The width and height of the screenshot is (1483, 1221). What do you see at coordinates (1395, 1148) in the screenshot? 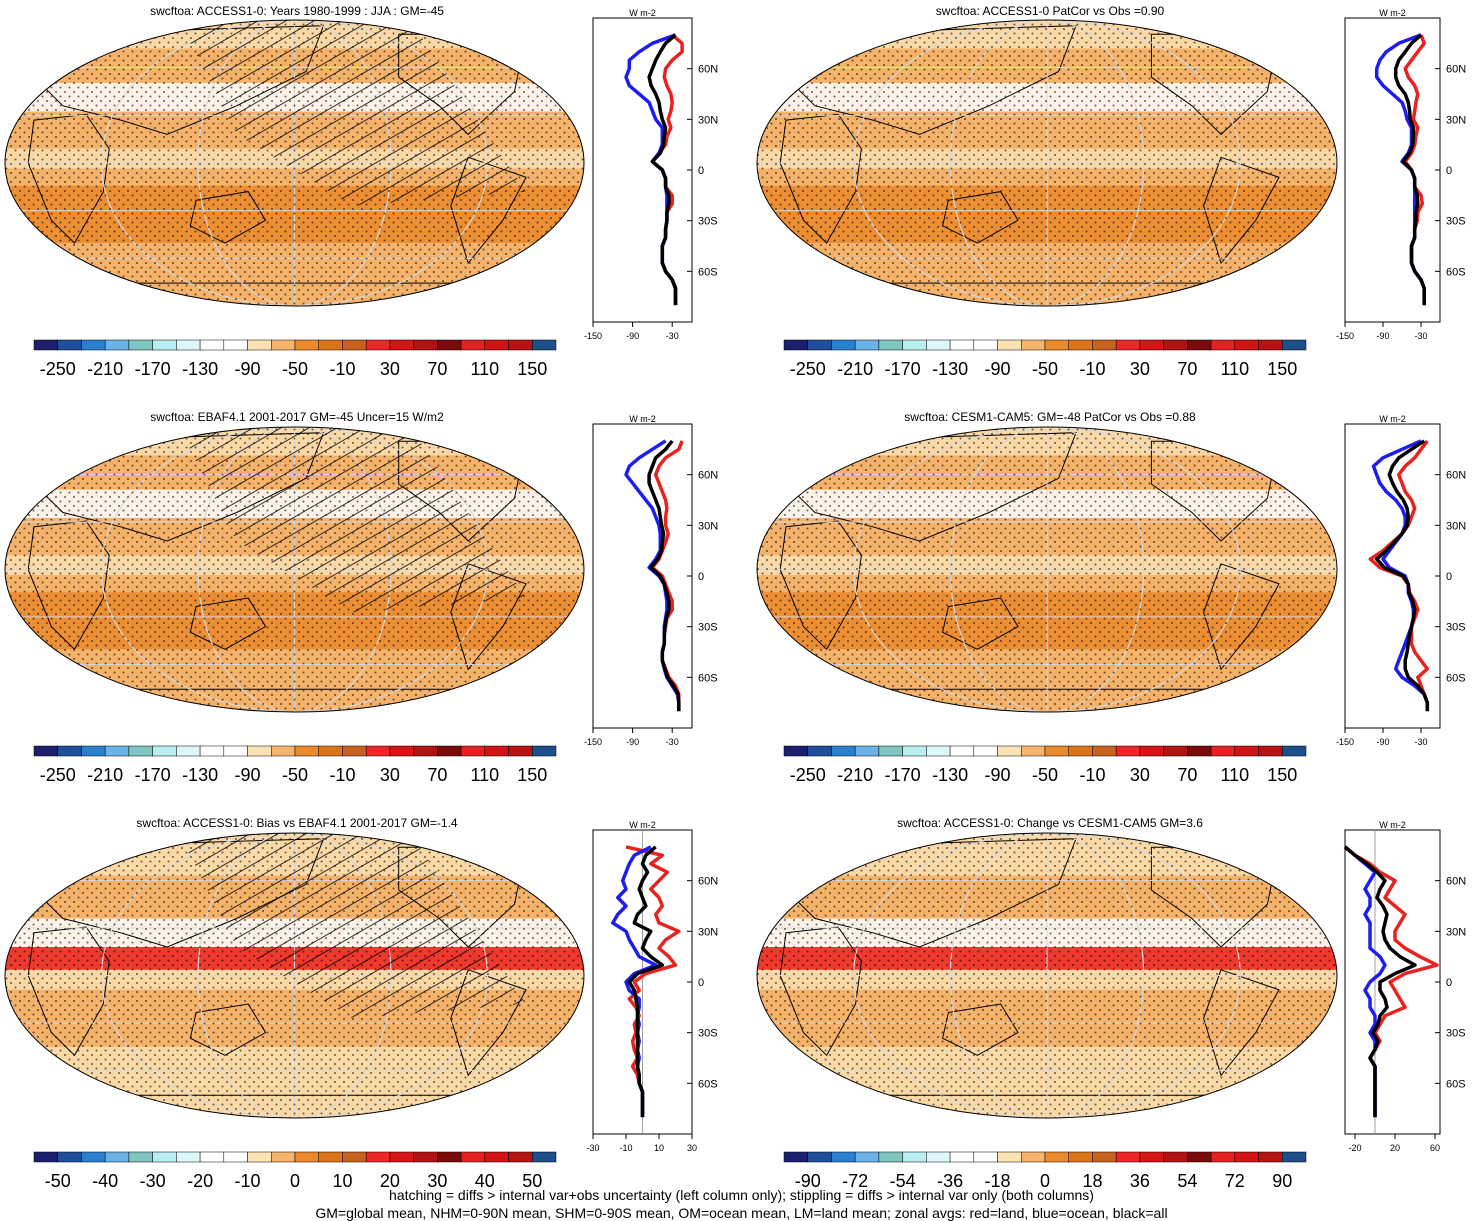
I see `zonal-xtick-label: 20` at bounding box center [1395, 1148].